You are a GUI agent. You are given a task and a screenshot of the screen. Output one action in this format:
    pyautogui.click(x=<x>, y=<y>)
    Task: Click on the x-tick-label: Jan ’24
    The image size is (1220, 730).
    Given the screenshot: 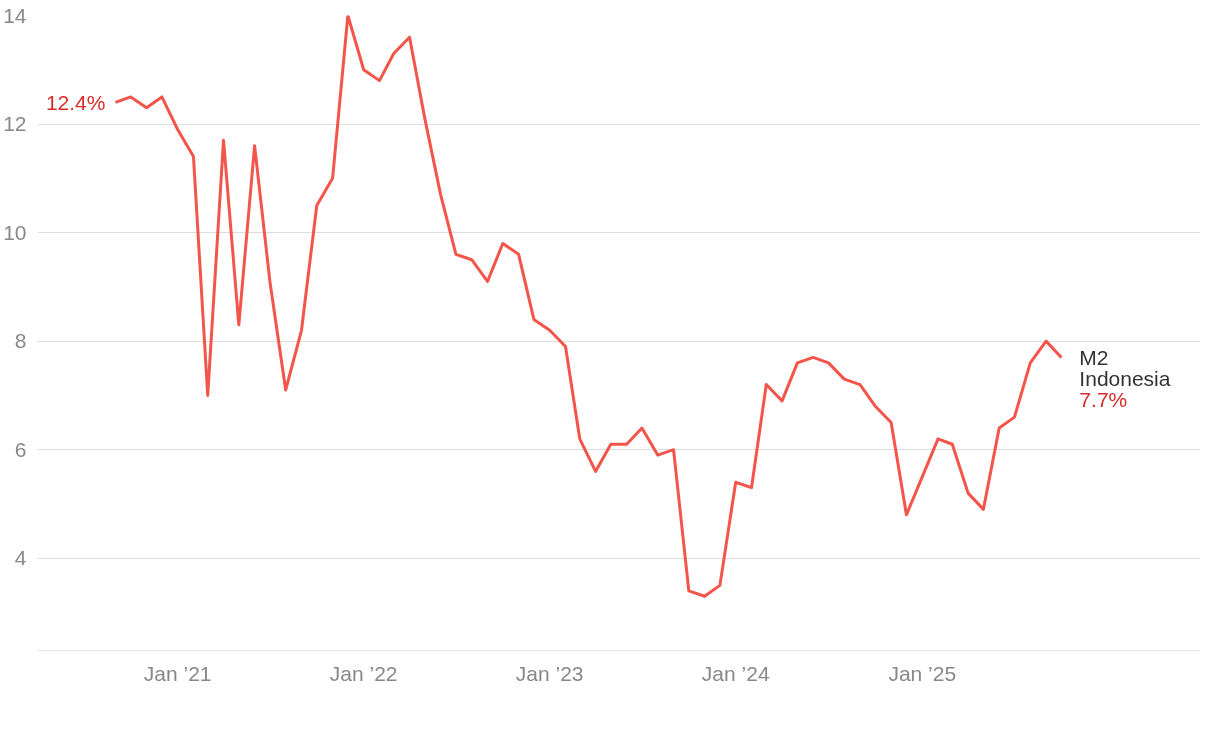 What is the action you would take?
    pyautogui.click(x=735, y=673)
    